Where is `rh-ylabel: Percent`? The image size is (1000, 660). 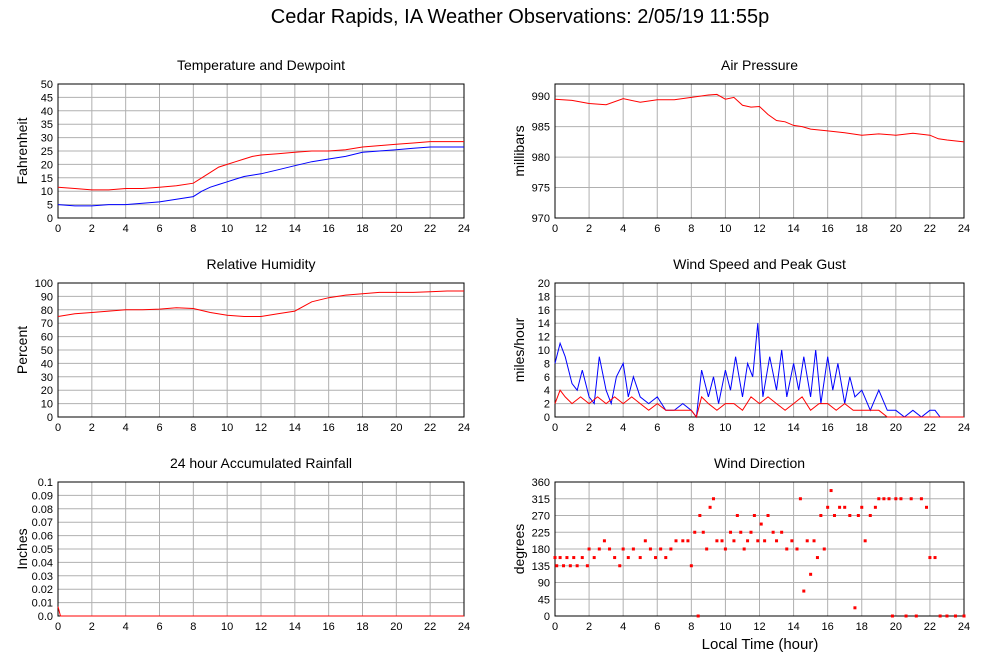 rh-ylabel: Percent is located at coordinates (22, 350).